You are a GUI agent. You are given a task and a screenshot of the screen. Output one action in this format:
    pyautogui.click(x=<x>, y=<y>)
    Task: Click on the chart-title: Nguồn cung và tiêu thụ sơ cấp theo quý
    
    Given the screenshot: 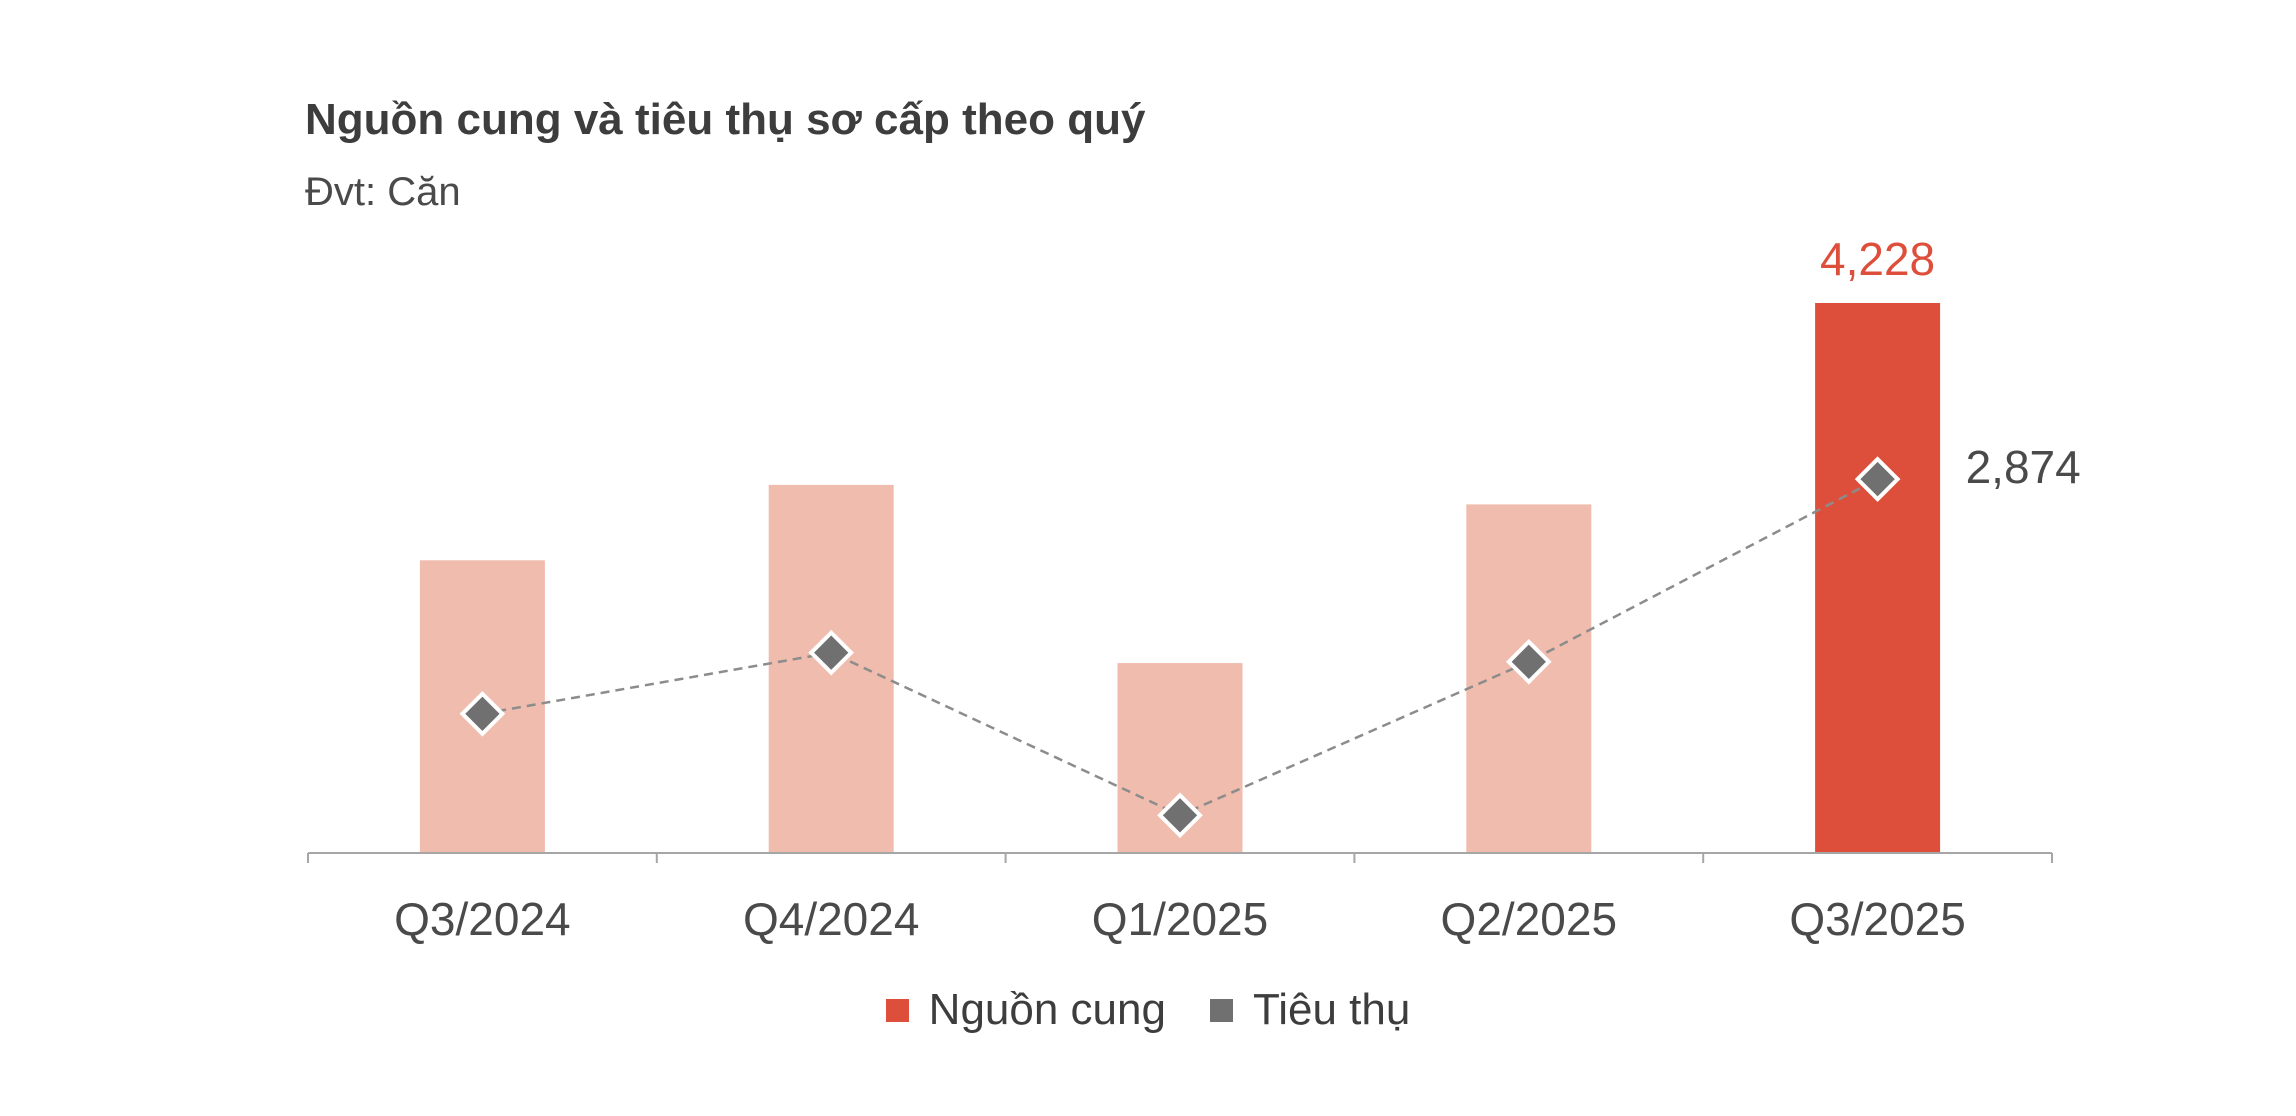 What is the action you would take?
    pyautogui.click(x=725, y=119)
    